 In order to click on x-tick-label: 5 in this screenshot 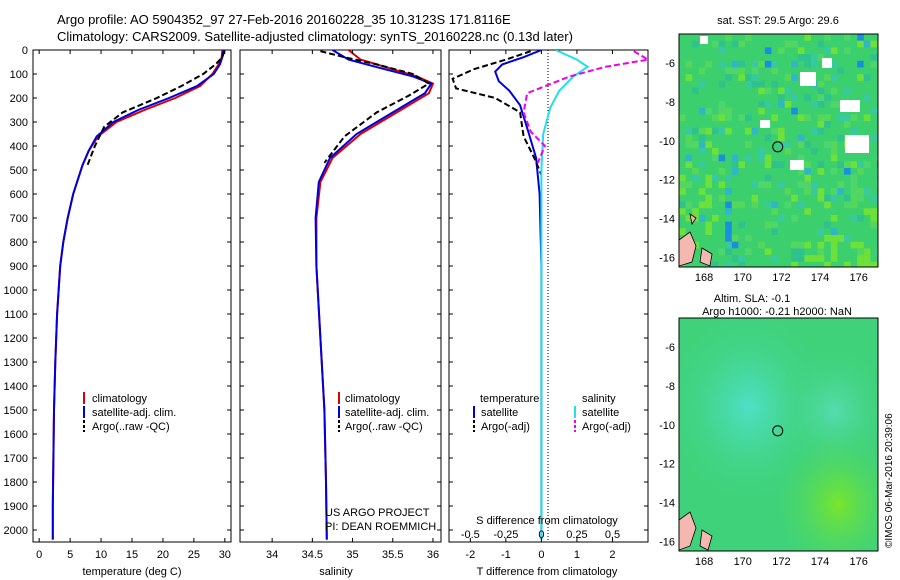, I will do `click(70, 555)`.